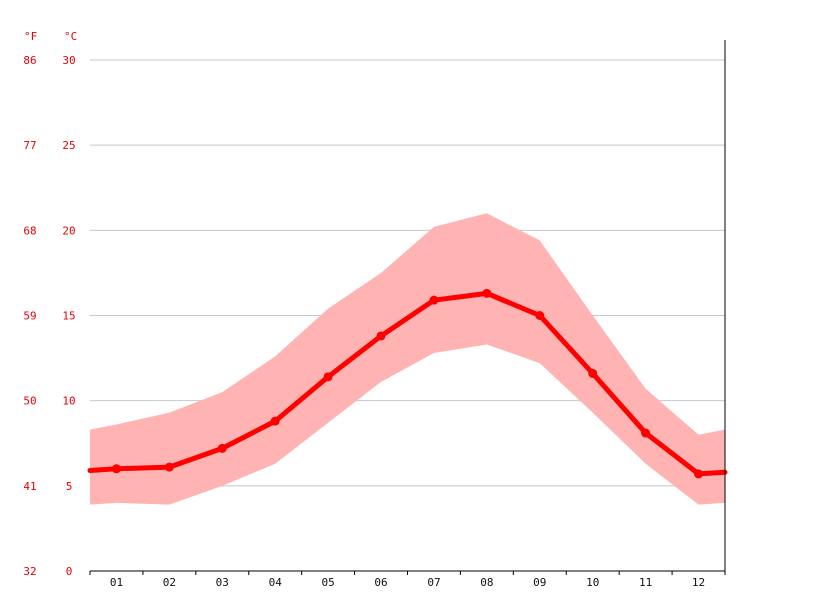 This screenshot has height=611, width=815. I want to click on xtick-label-11: 11, so click(645, 582).